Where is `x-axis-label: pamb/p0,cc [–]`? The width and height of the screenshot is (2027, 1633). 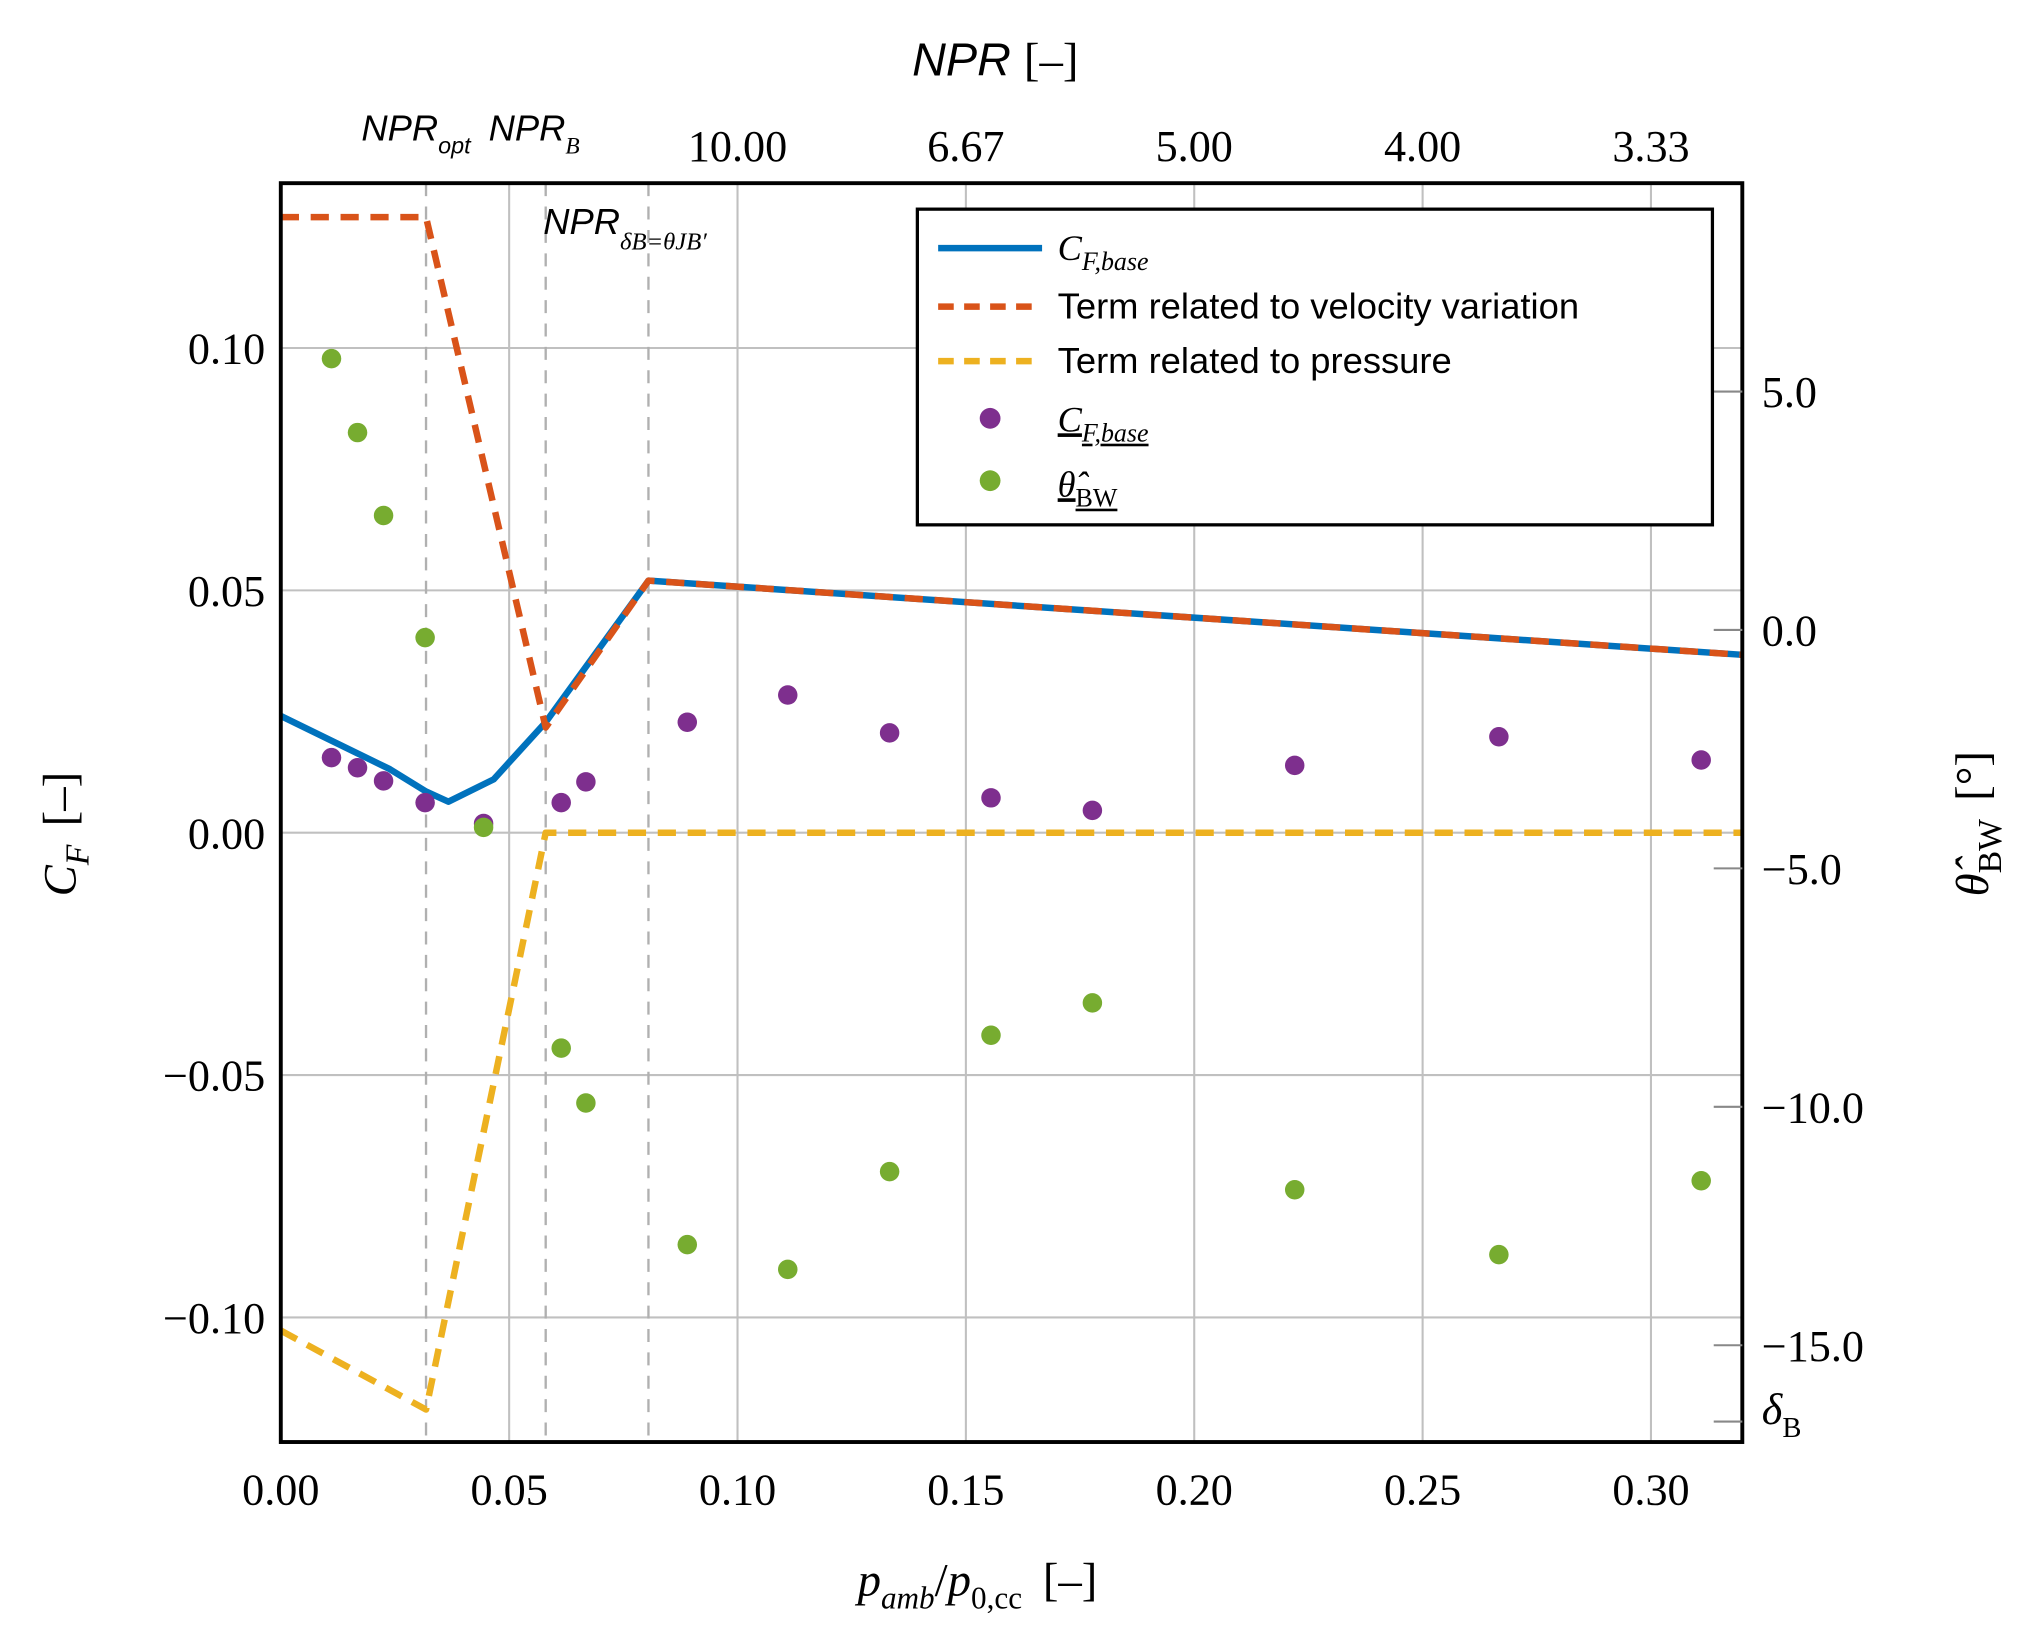
x-axis-label: pamb/p0,cc [–] is located at coordinates (976, 1584).